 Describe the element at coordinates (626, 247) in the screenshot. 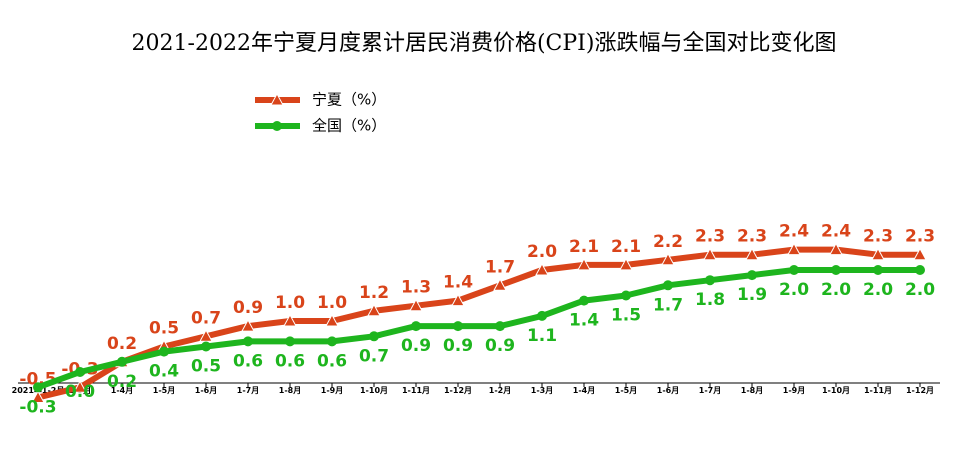

I see `data-label: 2.1` at that location.